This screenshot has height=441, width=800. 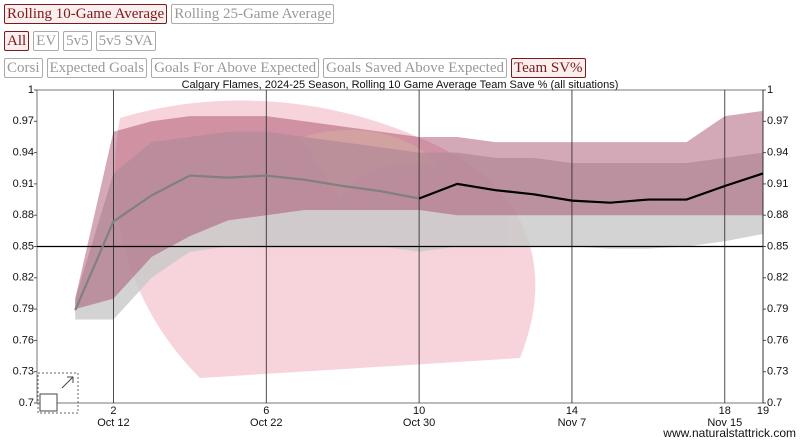 What do you see at coordinates (724, 423) in the screenshot?
I see `x-date-label: Nov 15` at bounding box center [724, 423].